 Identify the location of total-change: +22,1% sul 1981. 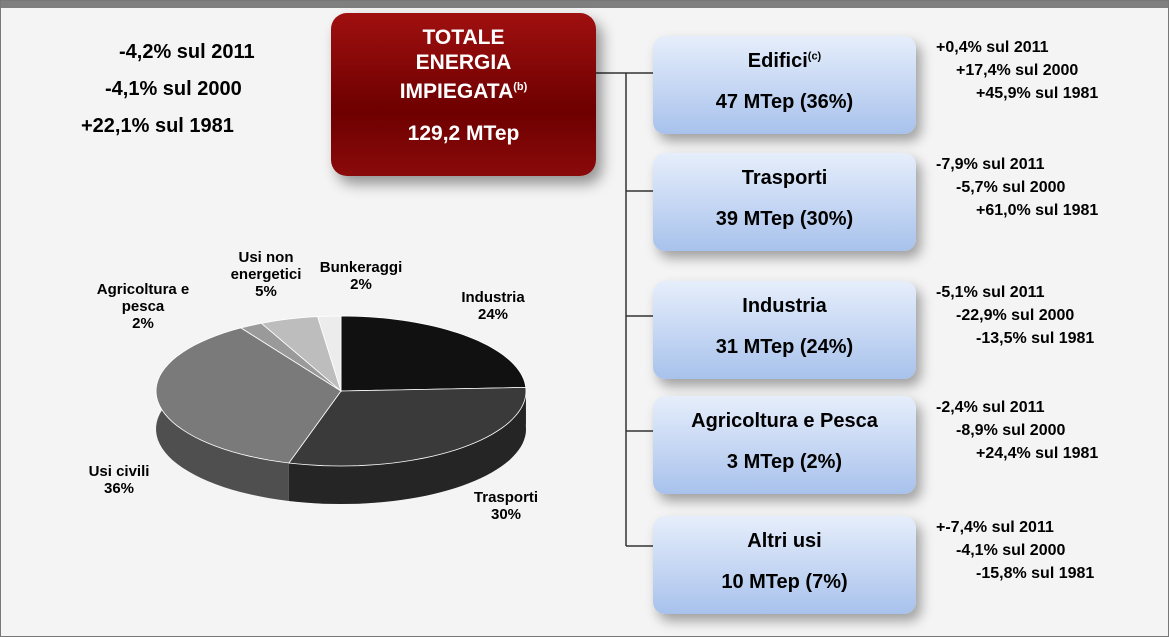
(157, 126).